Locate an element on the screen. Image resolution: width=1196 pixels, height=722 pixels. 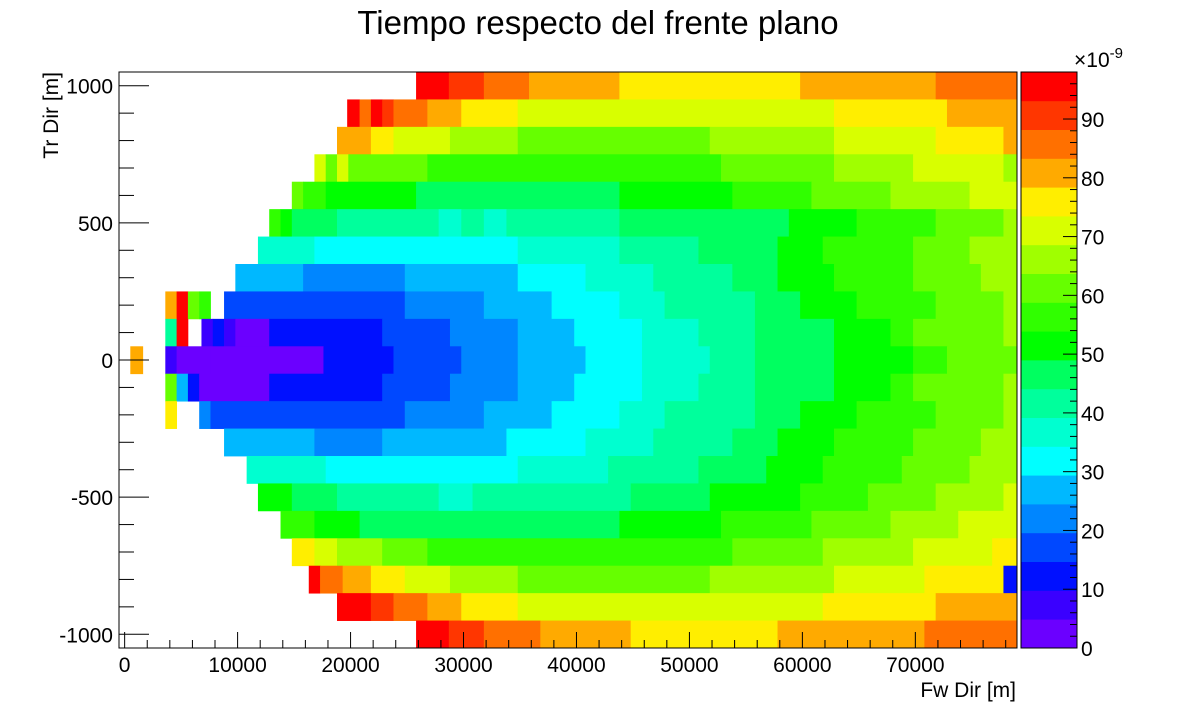
chart-title: Tiempo respecto del frente plano is located at coordinates (597, 22).